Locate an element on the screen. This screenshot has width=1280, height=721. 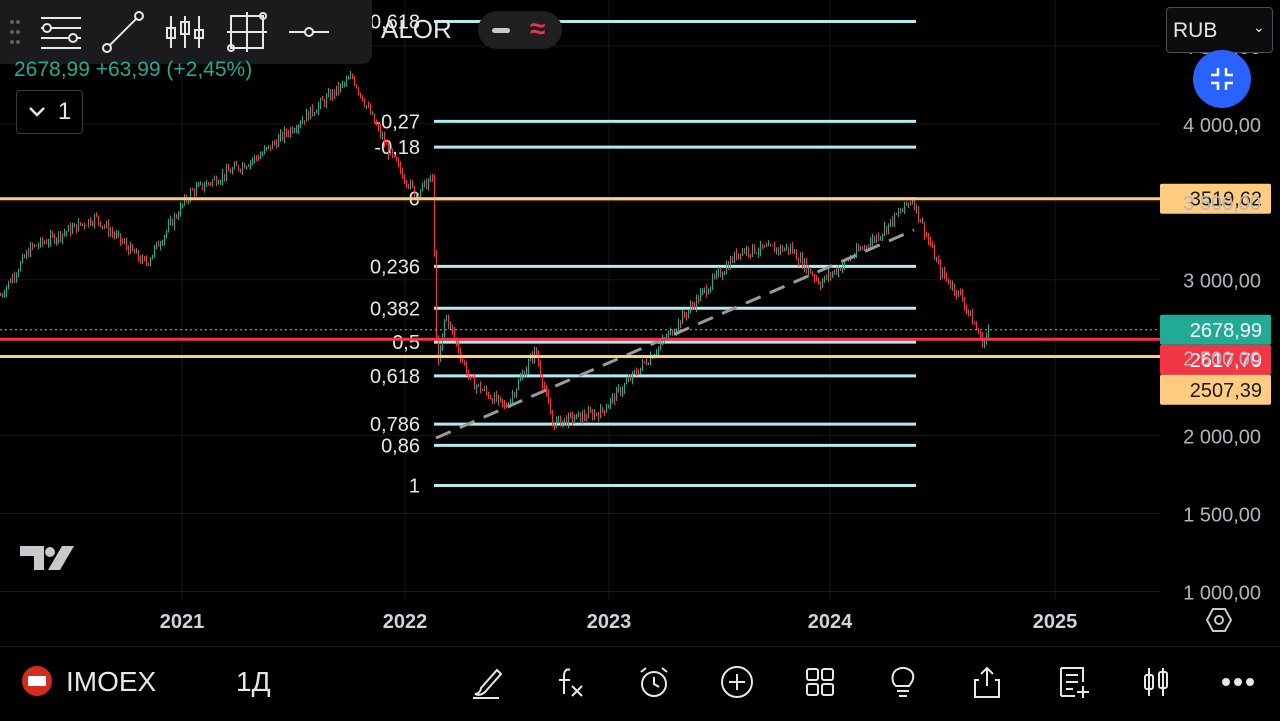
fib-level-label: 0,786 is located at coordinates (395, 425).